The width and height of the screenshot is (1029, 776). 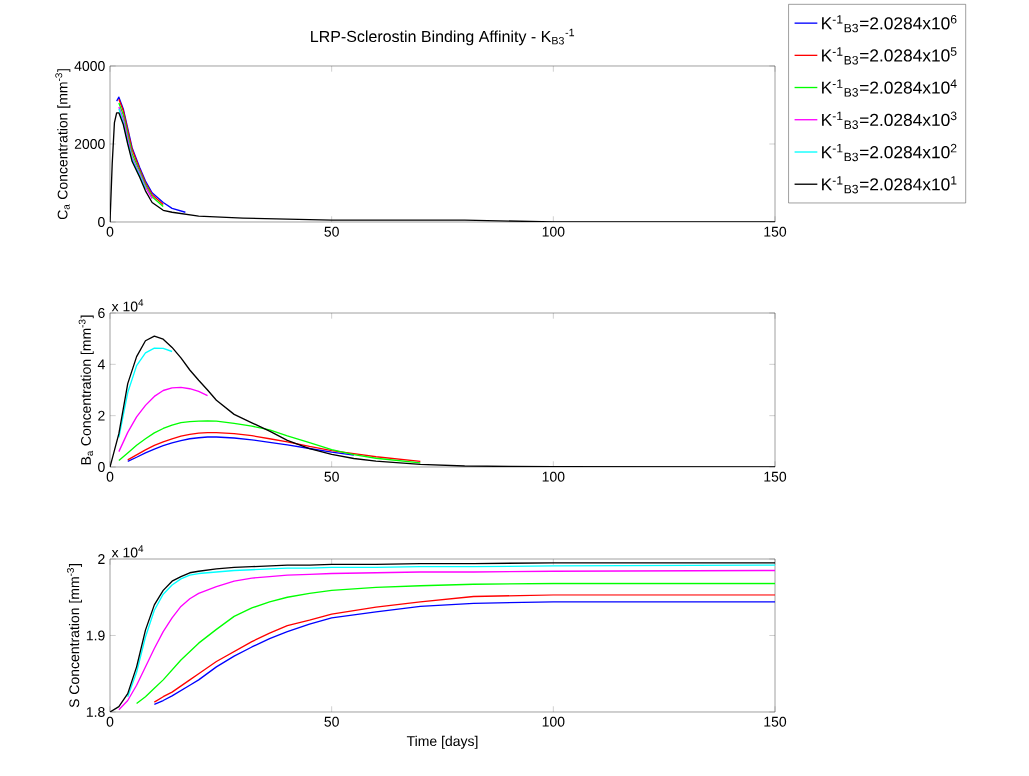 What do you see at coordinates (889, 88) in the screenshot?
I see `legend-label: K$^{-1}$$_{B3}$=2.0284x10$^{4}$` at bounding box center [889, 88].